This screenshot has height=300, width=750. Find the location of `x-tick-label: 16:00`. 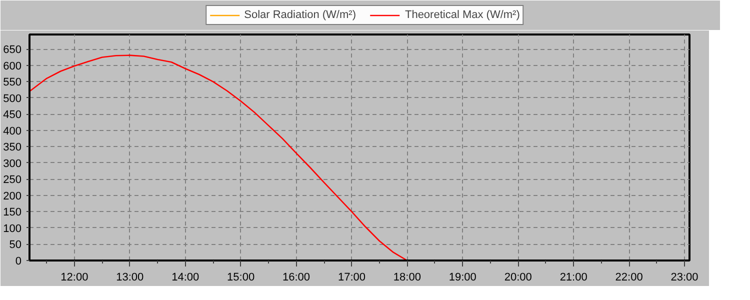

x-tick-label: 16:00 is located at coordinates (296, 278).